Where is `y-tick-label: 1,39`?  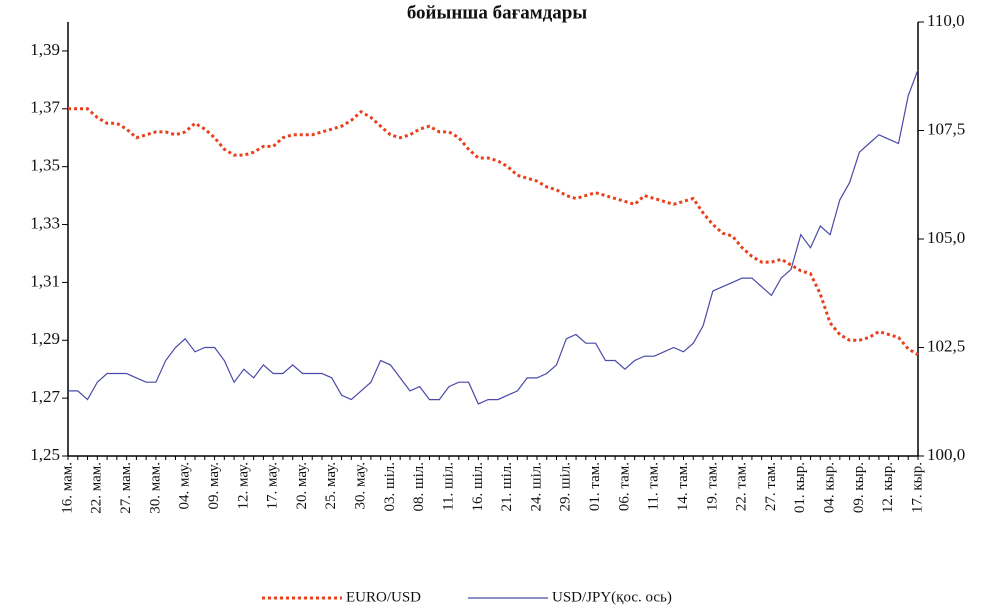 y-tick-label: 1,39 is located at coordinates (45, 49).